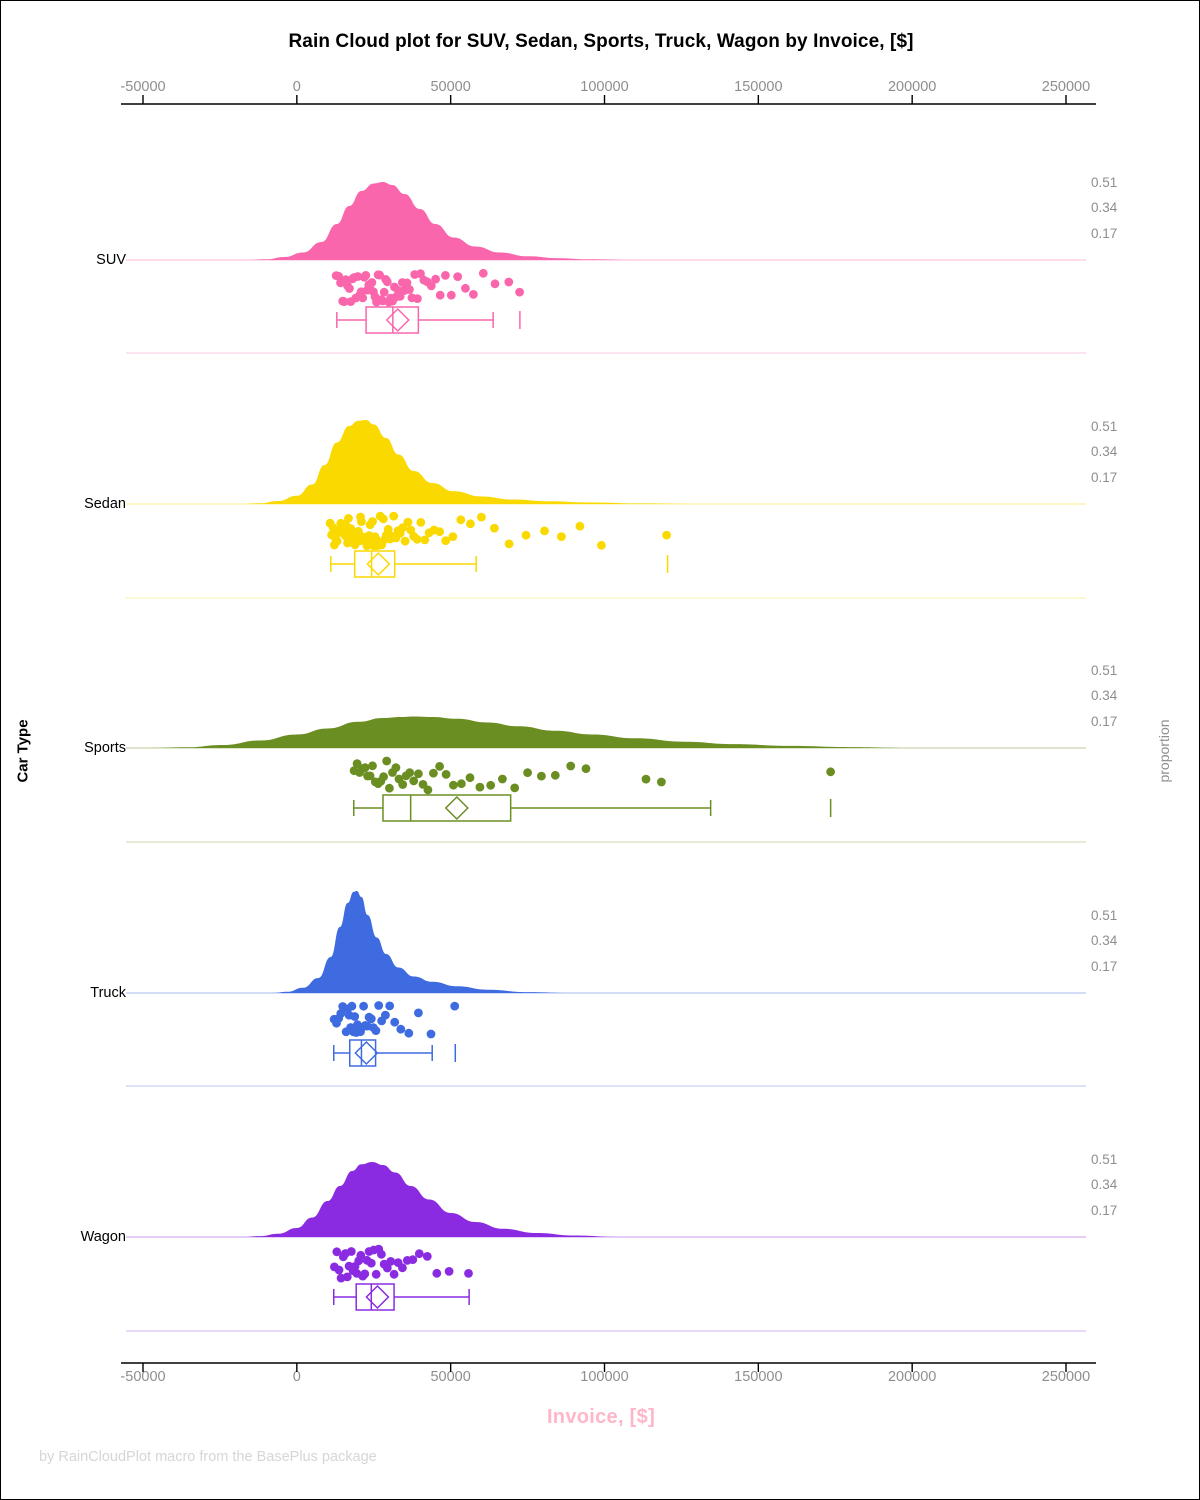  Describe the element at coordinates (105, 504) in the screenshot. I see `category-label-sedan: Sedan` at that location.